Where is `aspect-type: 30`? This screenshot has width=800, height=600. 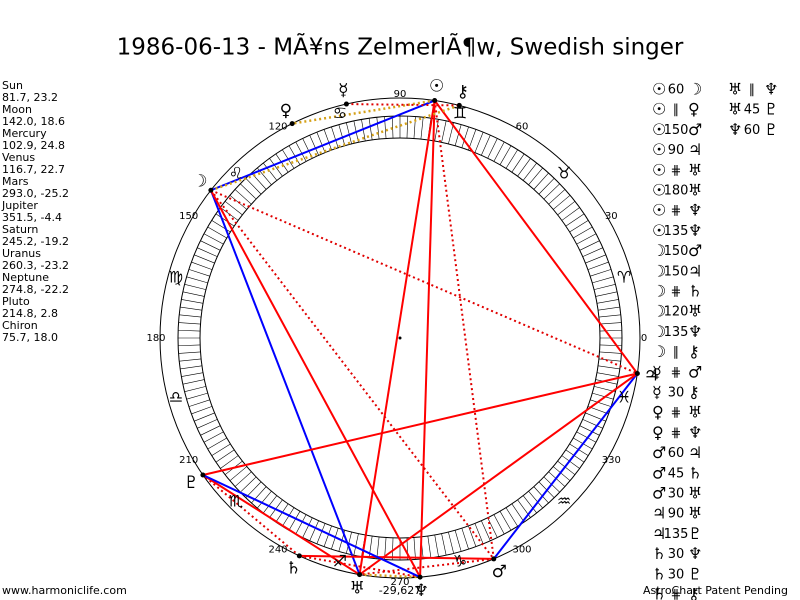
aspect-type: 30 is located at coordinates (676, 494).